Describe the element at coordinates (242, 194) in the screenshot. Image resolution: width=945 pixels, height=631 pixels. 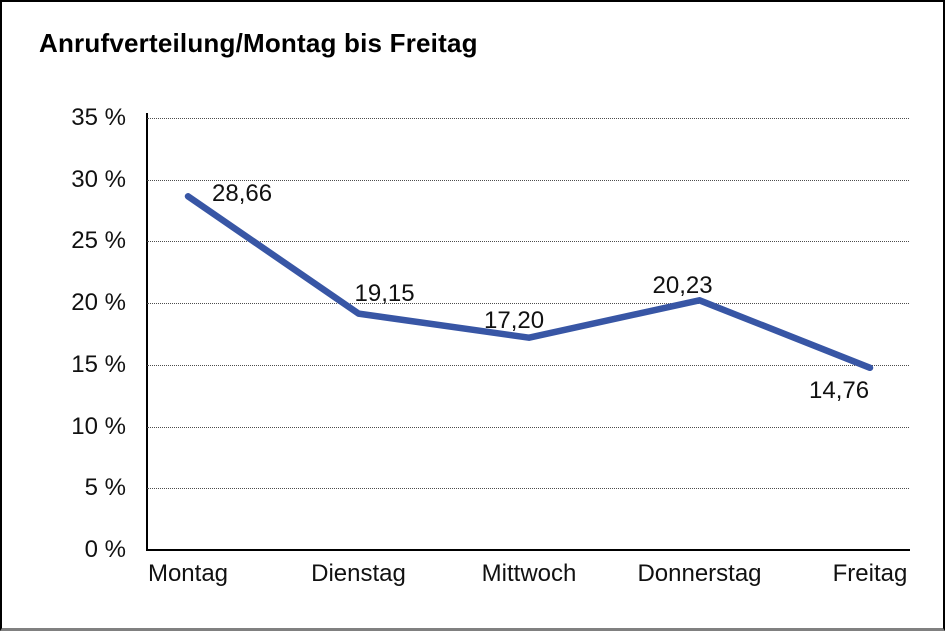
I see `data-point-label: 28,66` at that location.